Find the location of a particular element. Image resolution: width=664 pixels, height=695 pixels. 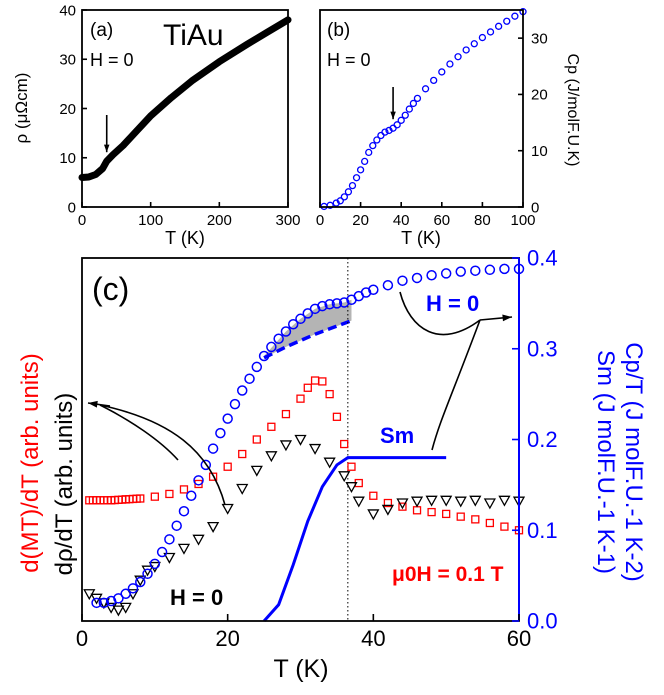

panel-b-xlabel: T (K) is located at coordinates (421, 238).